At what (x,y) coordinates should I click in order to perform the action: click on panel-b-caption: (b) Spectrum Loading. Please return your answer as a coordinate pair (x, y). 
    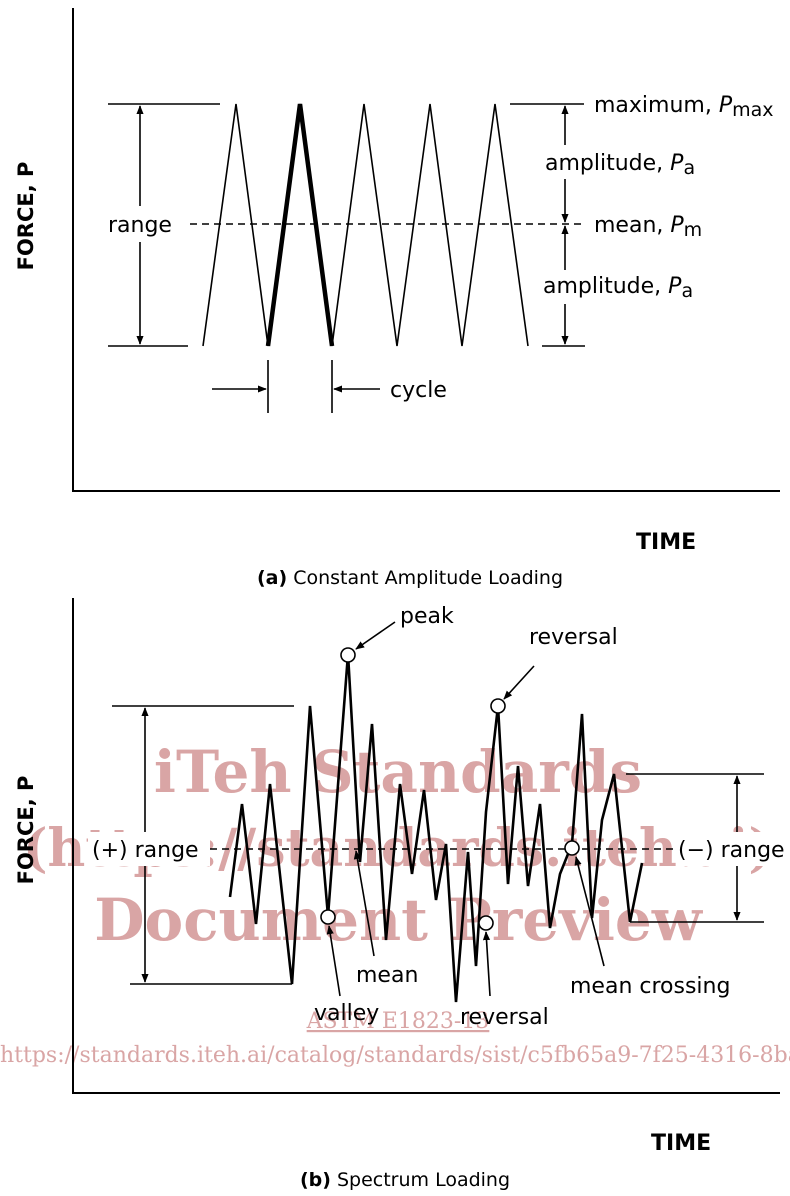
    Looking at the image, I should click on (405, 1180).